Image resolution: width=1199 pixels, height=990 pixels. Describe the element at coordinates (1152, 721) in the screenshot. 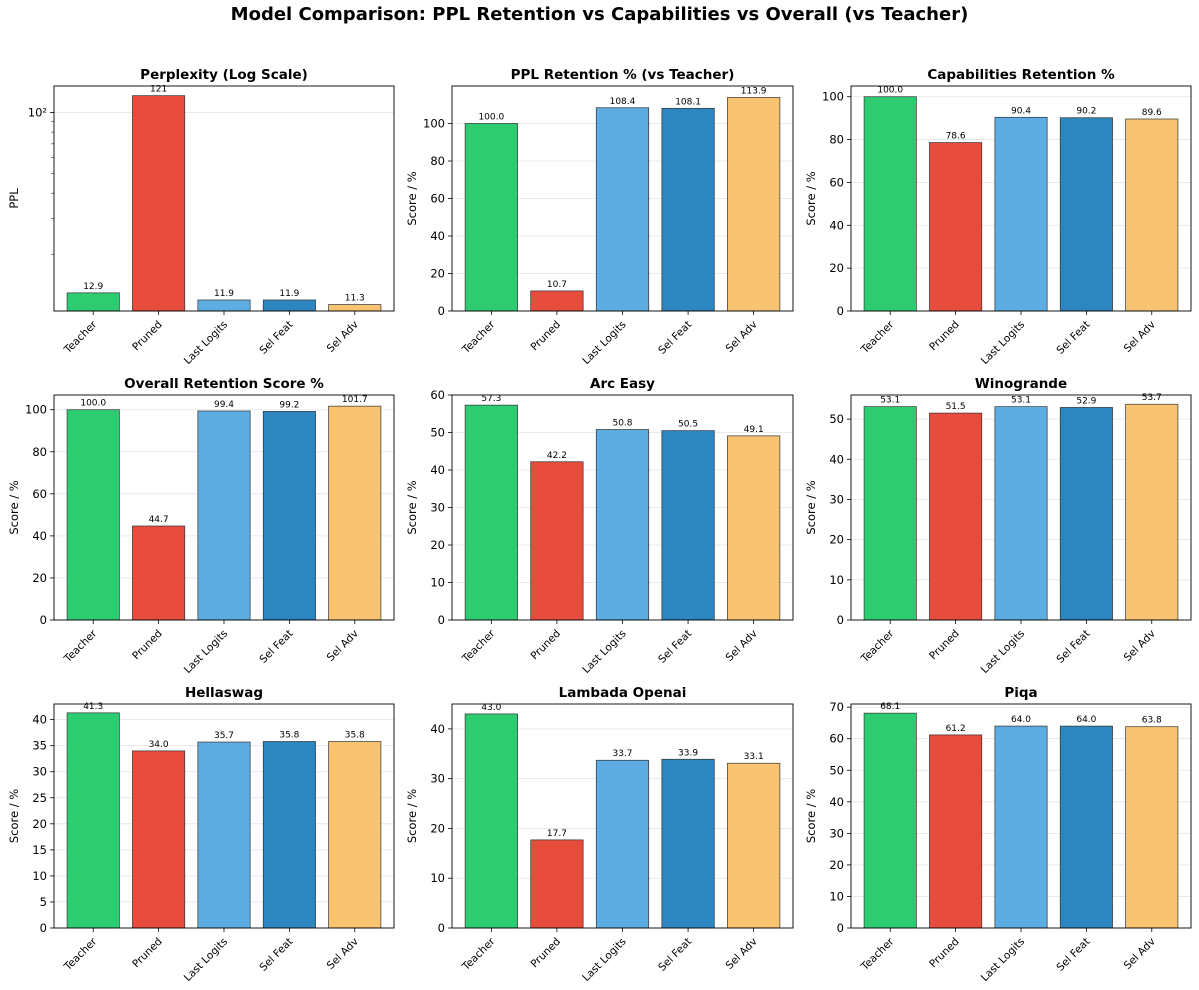

I see `bar-value-label: 63.8` at that location.